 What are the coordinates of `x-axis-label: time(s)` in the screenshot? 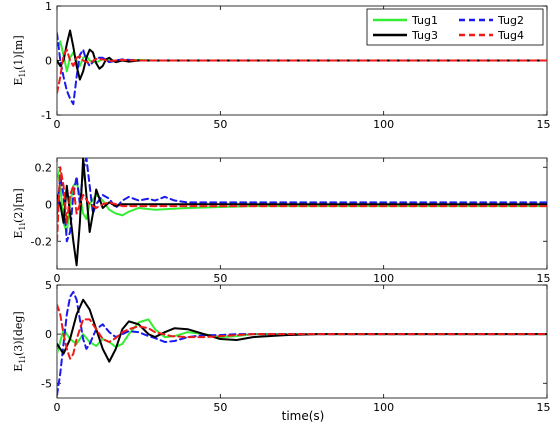 It's located at (303, 416).